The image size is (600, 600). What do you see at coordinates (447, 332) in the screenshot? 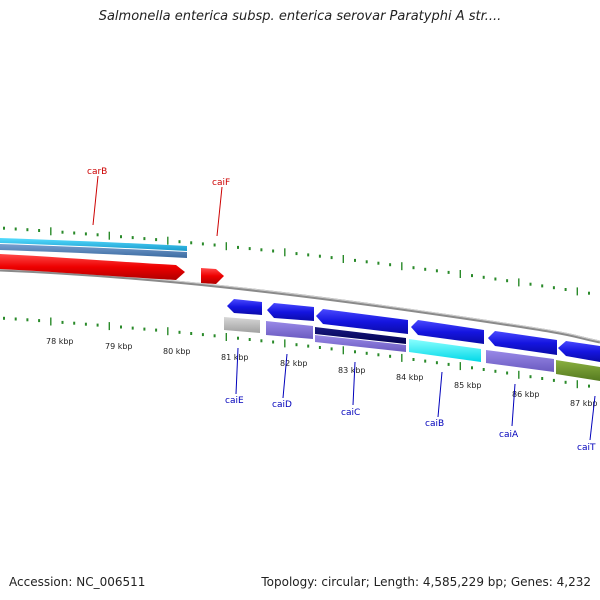
I see `gene-arrow-caiB` at bounding box center [447, 332].